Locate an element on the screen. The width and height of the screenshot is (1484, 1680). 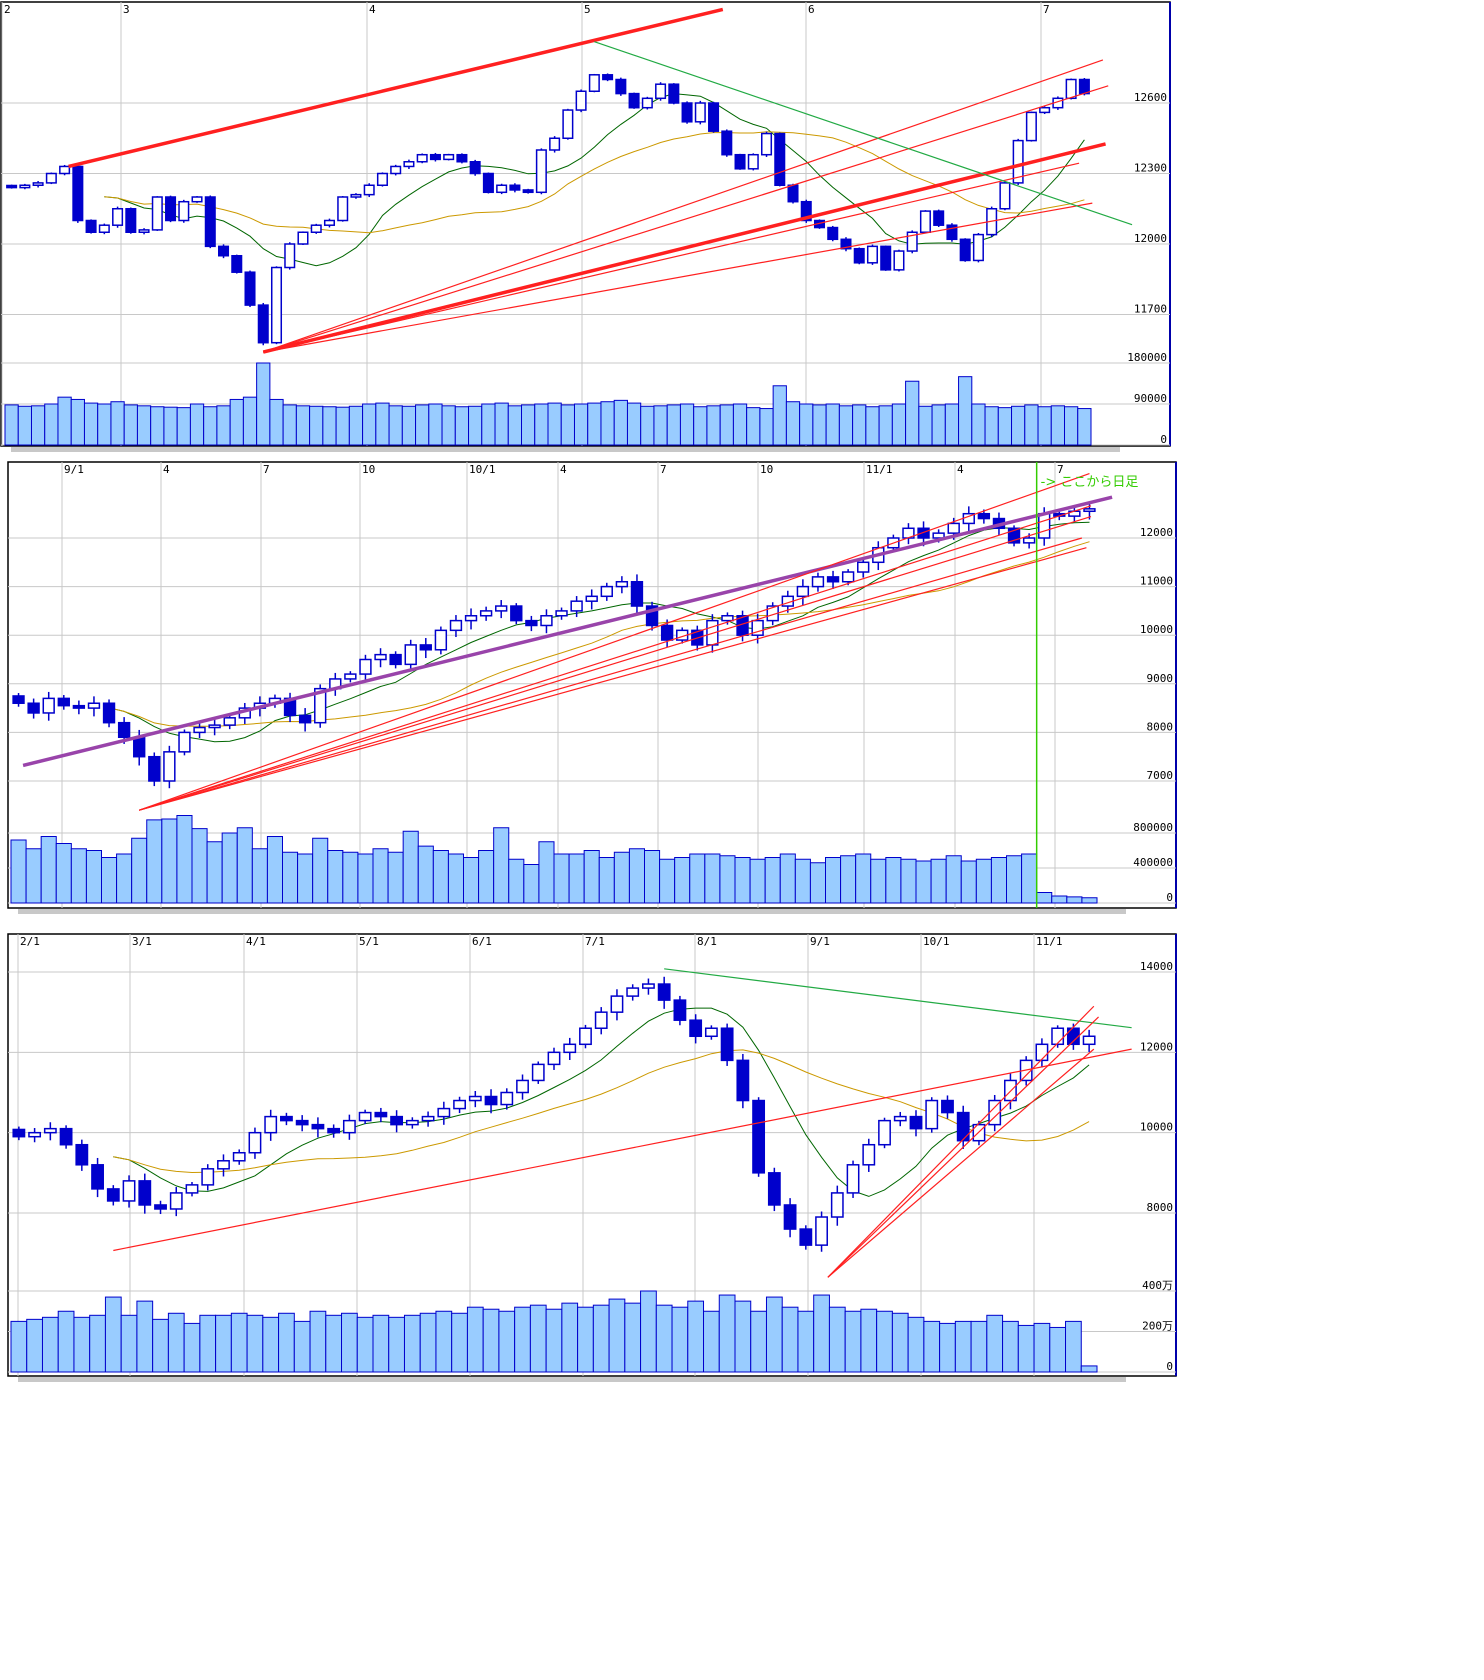
date-tick-label: 11/1 is located at coordinates (879, 469).